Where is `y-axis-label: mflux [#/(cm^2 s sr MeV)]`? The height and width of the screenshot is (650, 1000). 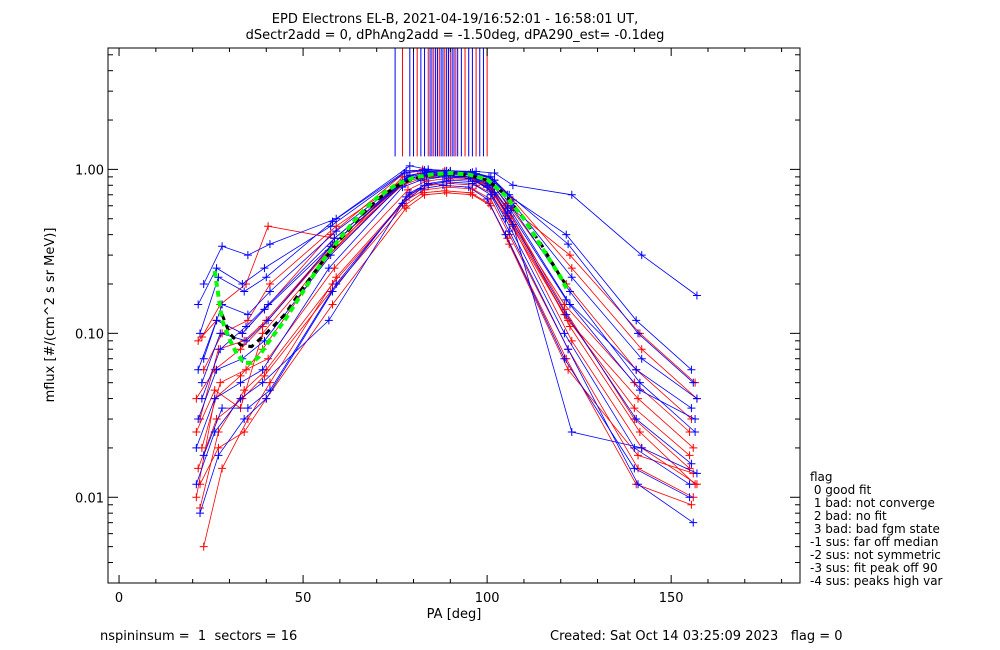
y-axis-label: mflux [#/(cm^2 s sr MeV)] is located at coordinates (50, 315).